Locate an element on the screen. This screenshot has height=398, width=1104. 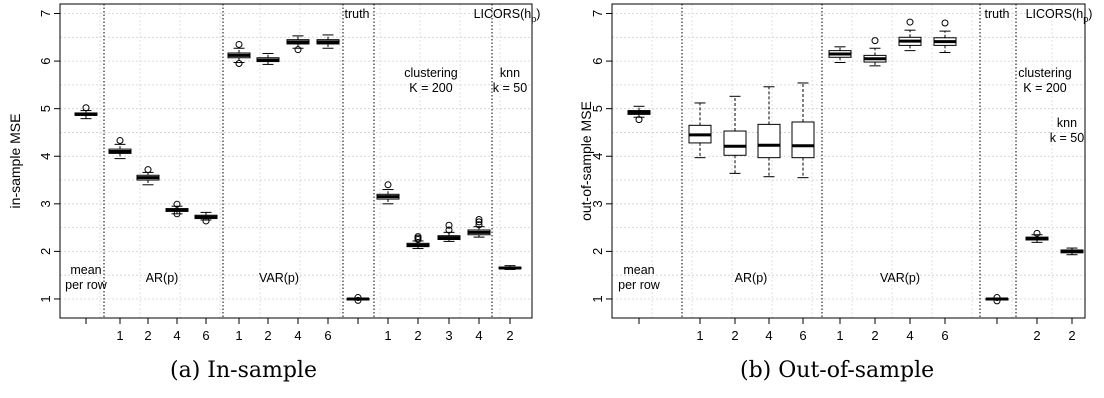
box-10: 1 is located at coordinates (388, 262).